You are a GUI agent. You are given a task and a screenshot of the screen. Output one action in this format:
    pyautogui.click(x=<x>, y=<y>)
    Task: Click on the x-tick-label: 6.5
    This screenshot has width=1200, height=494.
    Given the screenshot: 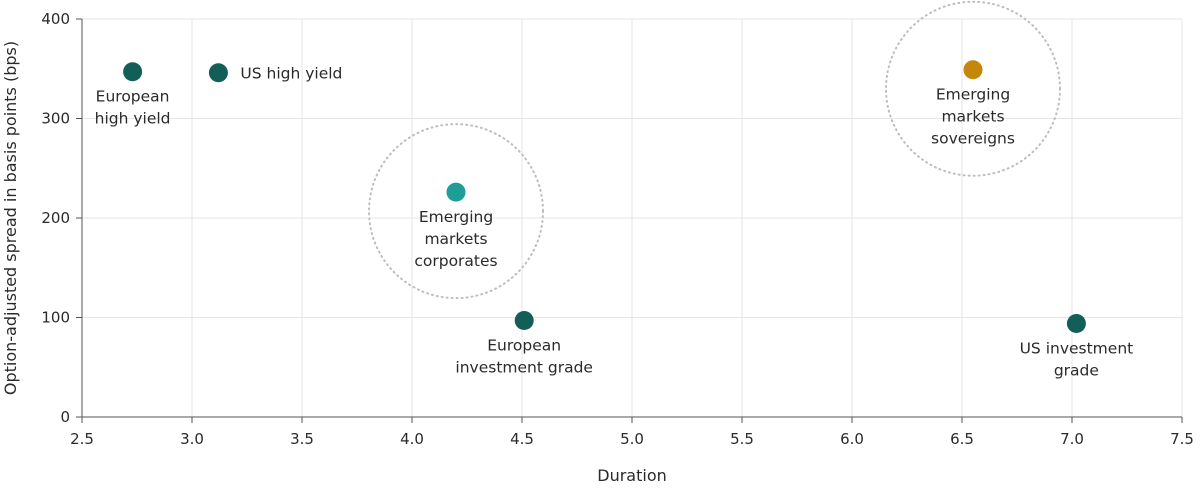 What is the action you would take?
    pyautogui.click(x=962, y=439)
    